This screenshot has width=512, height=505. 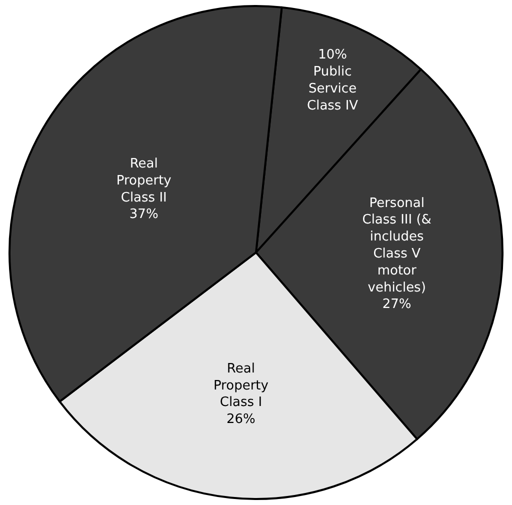 I want to click on data-label: 10%, so click(x=332, y=55).